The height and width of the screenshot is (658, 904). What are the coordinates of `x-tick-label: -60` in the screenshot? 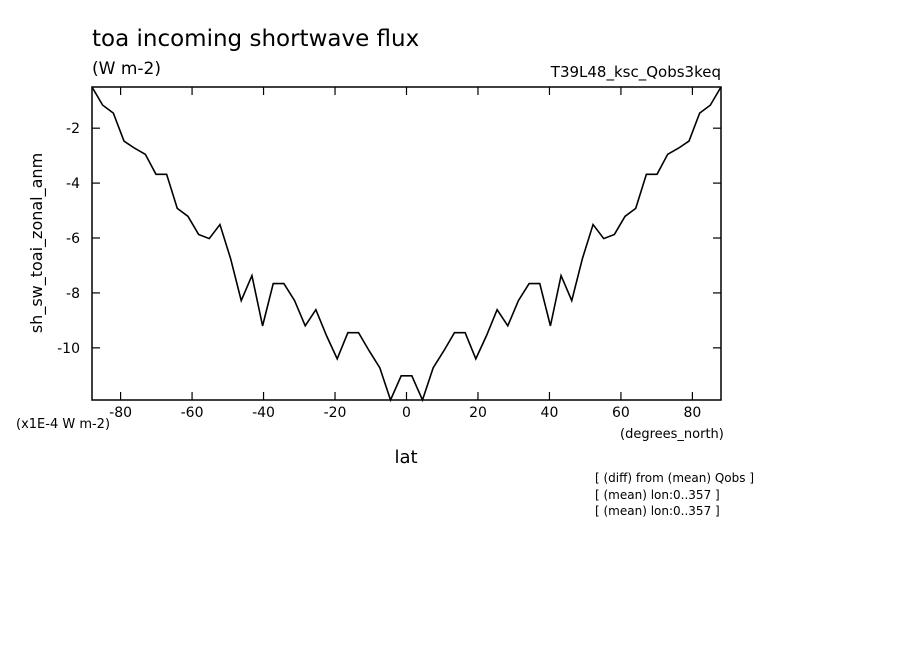 It's located at (192, 413).